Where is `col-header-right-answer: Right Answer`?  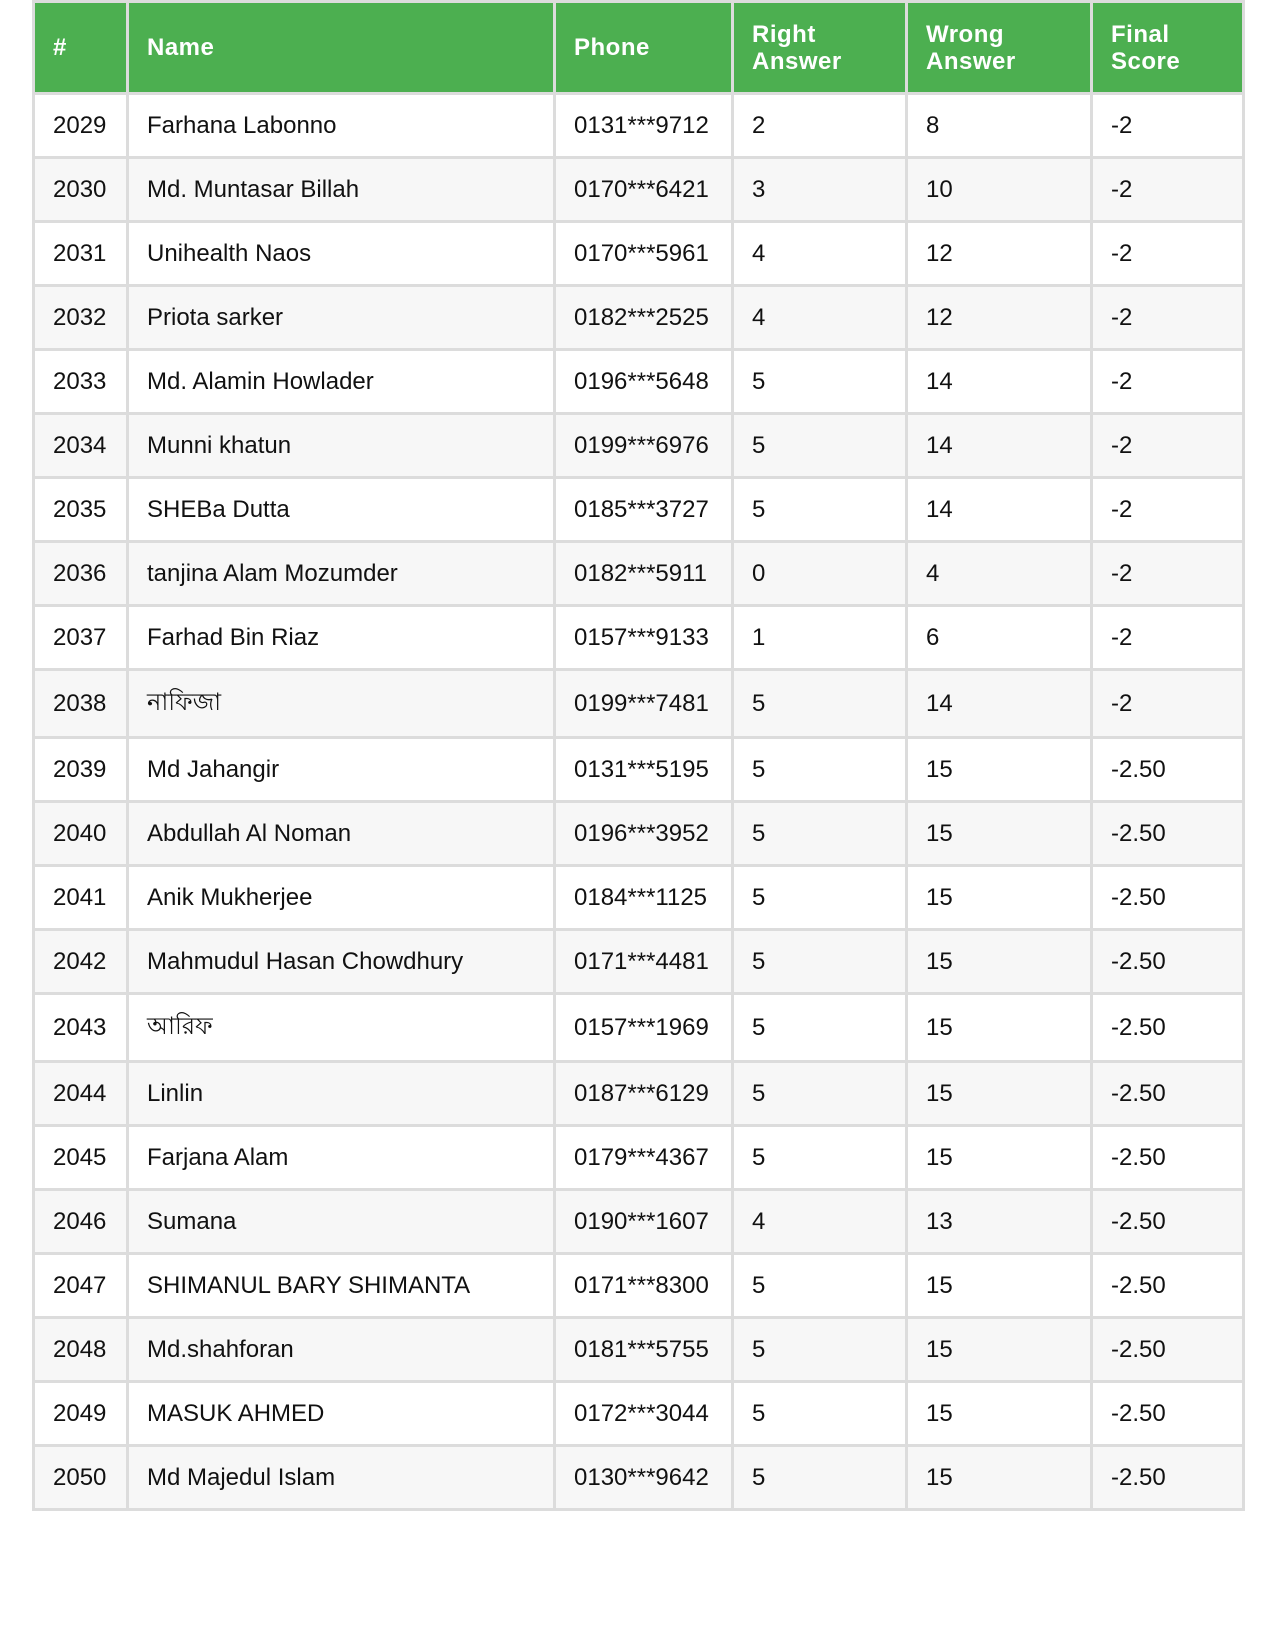
col-header-right-answer: Right Answer is located at coordinates (819, 47).